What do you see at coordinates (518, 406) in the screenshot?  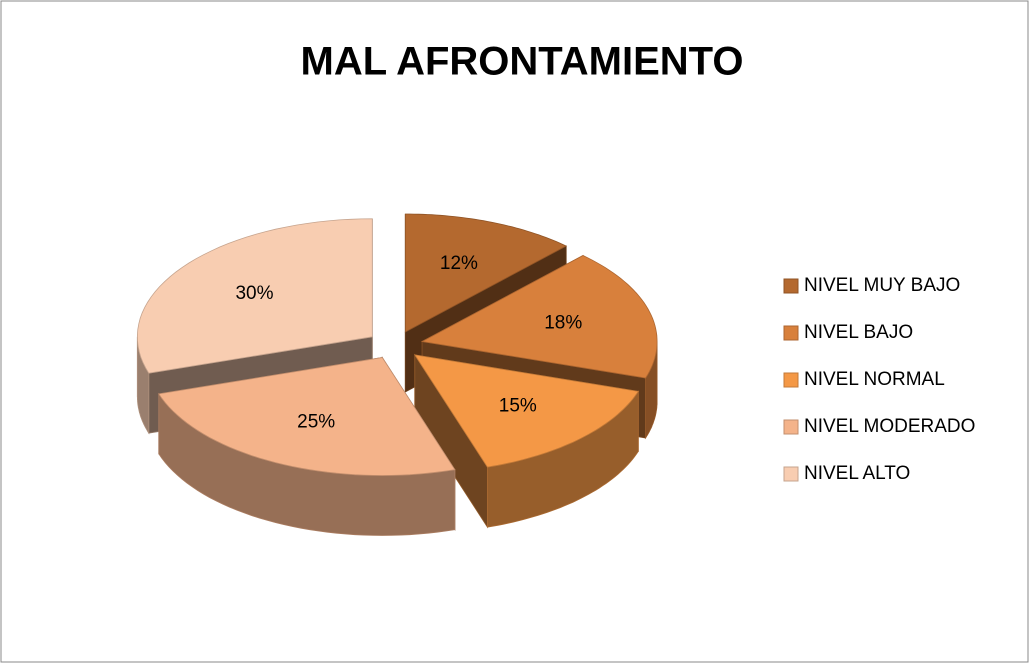 I see `data-label: 15%` at bounding box center [518, 406].